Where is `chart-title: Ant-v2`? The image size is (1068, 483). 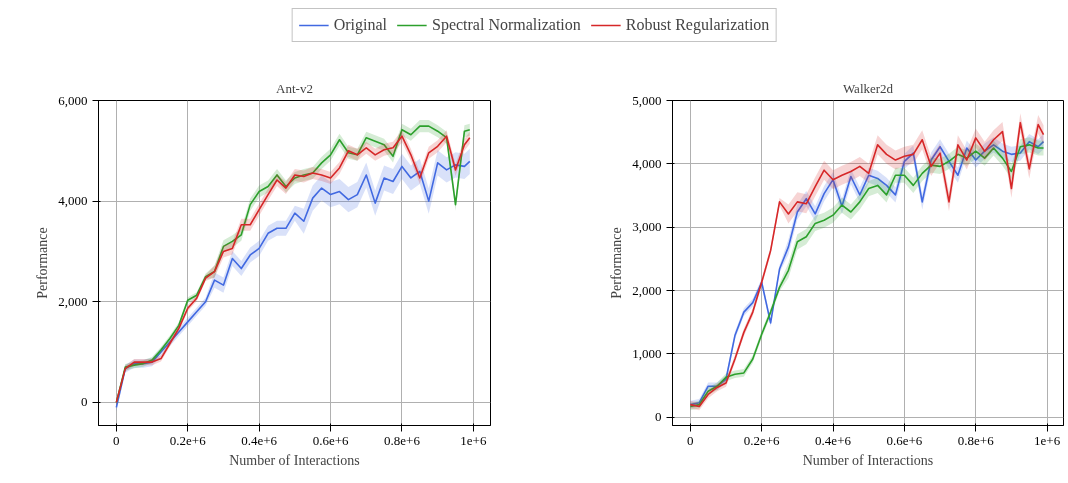 chart-title: Ant-v2 is located at coordinates (294, 88).